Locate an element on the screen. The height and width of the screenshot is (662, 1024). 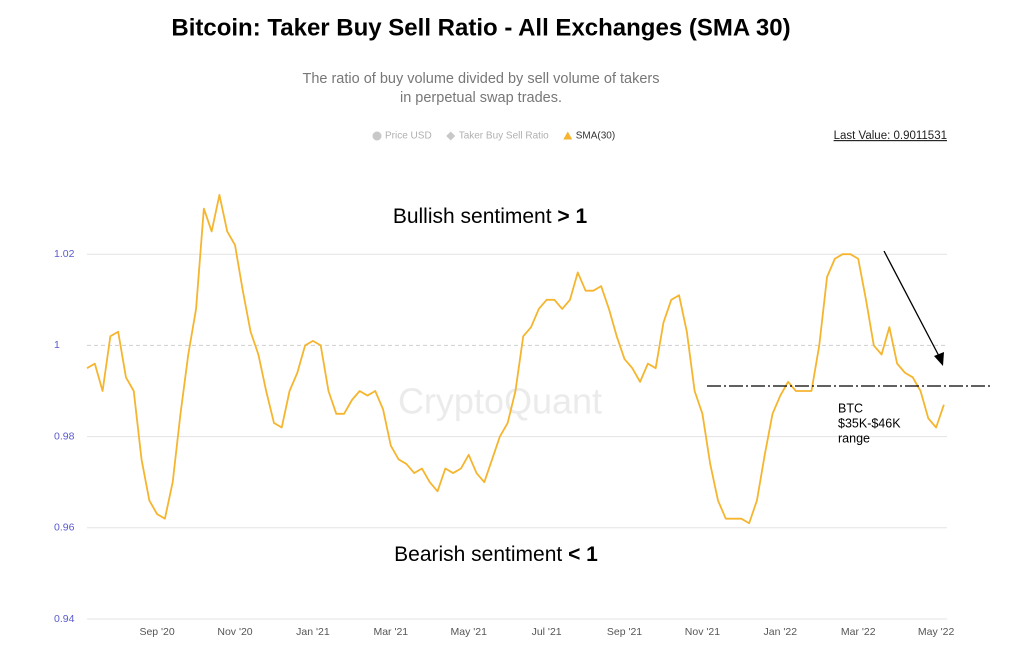
x-tick-label: Nov '21 is located at coordinates (702, 632).